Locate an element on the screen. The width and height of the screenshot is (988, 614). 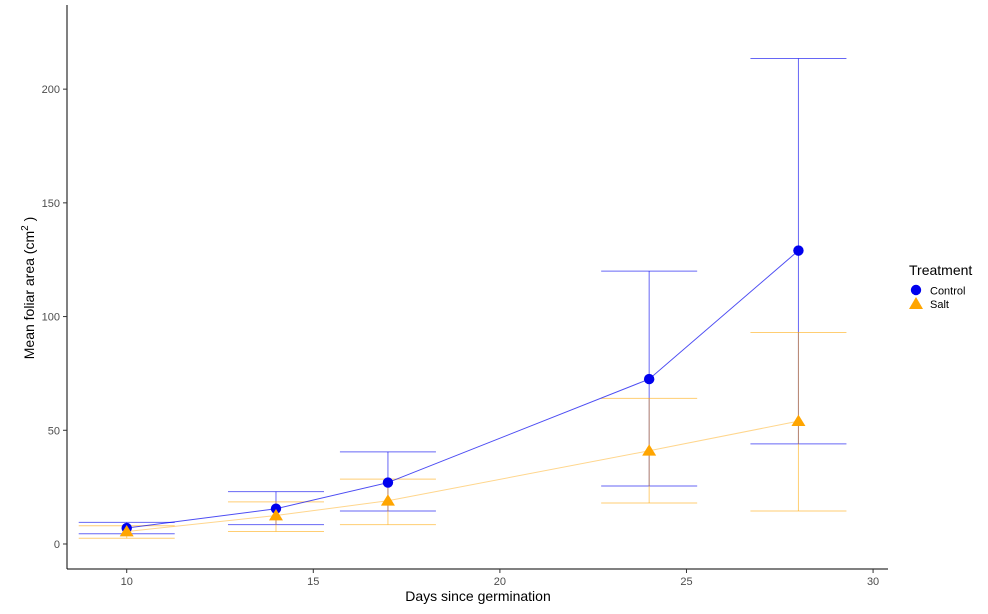
x-tick-label: 15 is located at coordinates (313, 582).